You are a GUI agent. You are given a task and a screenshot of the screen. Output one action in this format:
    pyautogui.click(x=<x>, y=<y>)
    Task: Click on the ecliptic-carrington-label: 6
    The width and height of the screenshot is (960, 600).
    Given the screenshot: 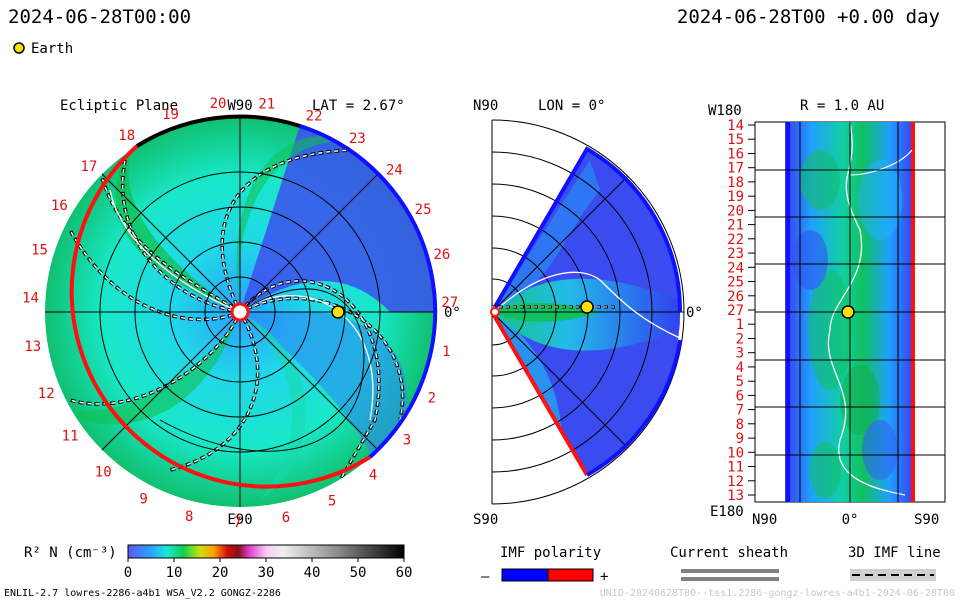 What is the action you would take?
    pyautogui.click(x=286, y=518)
    